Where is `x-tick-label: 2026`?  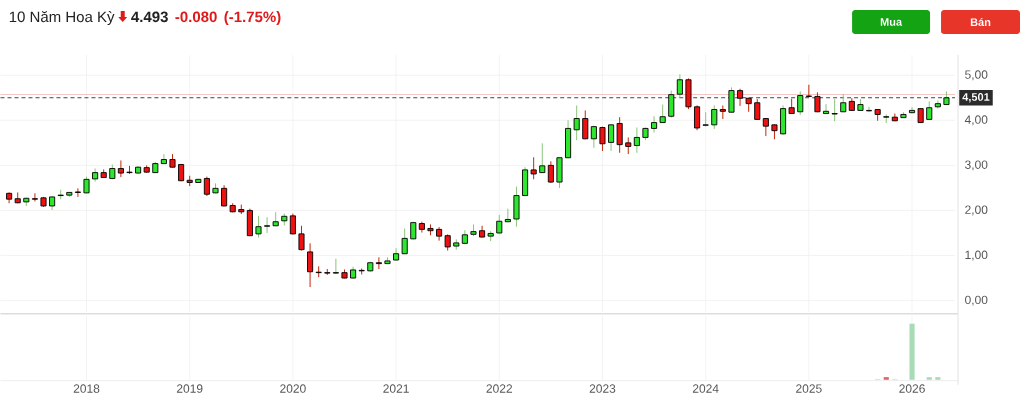 x-tick-label: 2026 is located at coordinates (912, 388).